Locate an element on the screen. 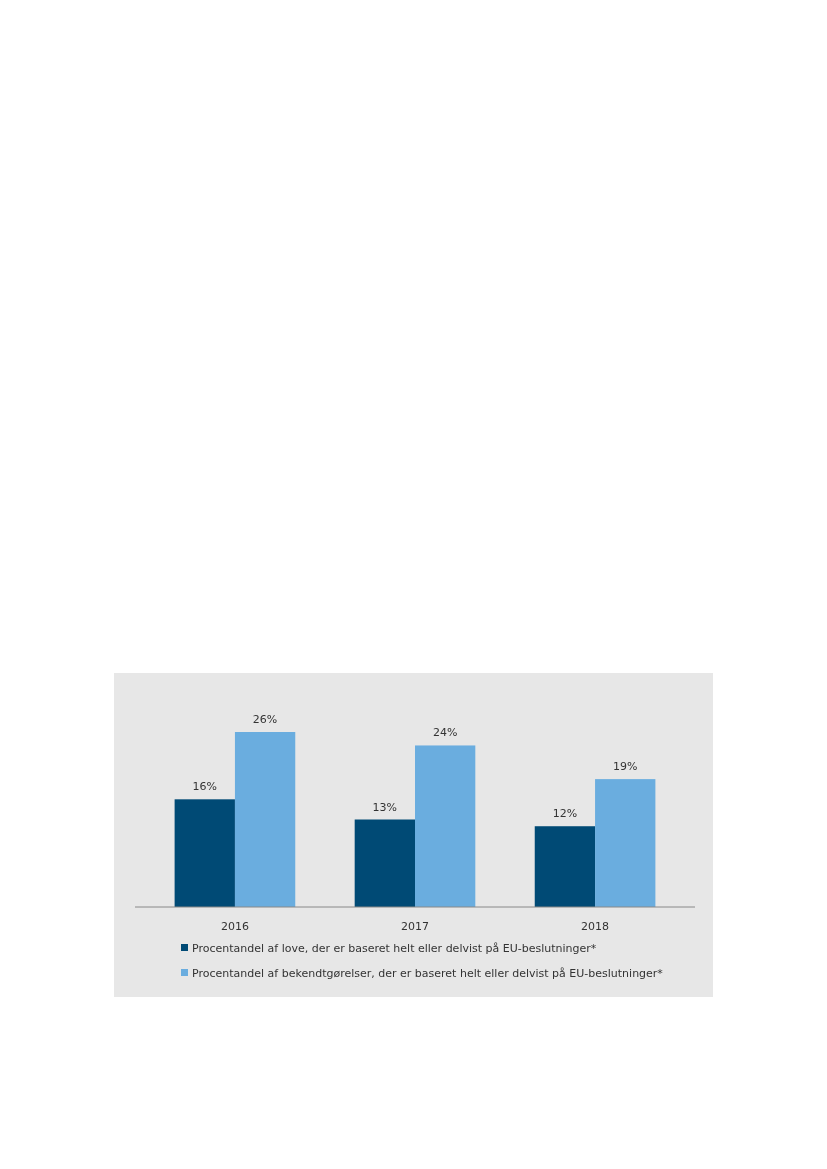 This screenshot has width=827, height=1169. data-label: 16% is located at coordinates (204, 787).